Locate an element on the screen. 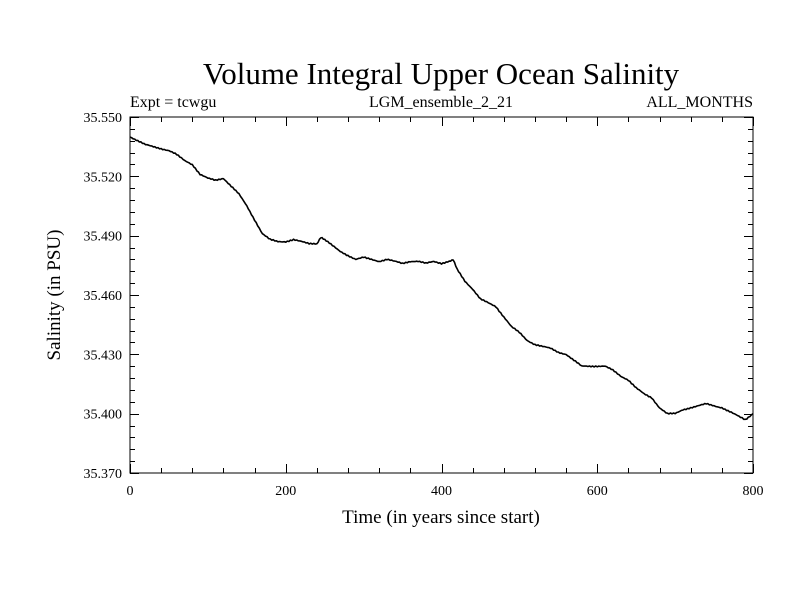  subtitle-ensemble: LGM_ensemble_2_21 is located at coordinates (441, 102).